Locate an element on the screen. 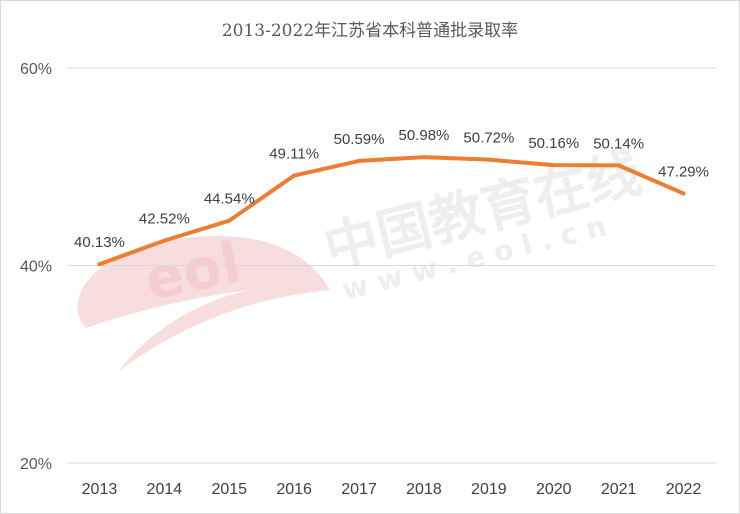 This screenshot has width=740, height=514. data-label: 50.72% is located at coordinates (488, 138).